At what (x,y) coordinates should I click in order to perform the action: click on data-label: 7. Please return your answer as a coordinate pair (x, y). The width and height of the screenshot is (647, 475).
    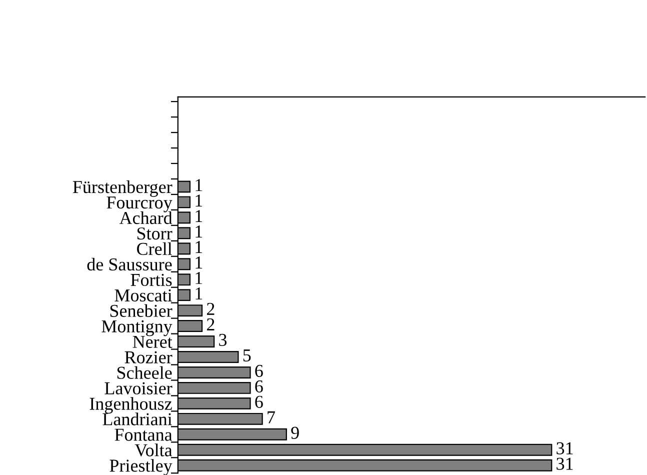
    Looking at the image, I should click on (271, 417).